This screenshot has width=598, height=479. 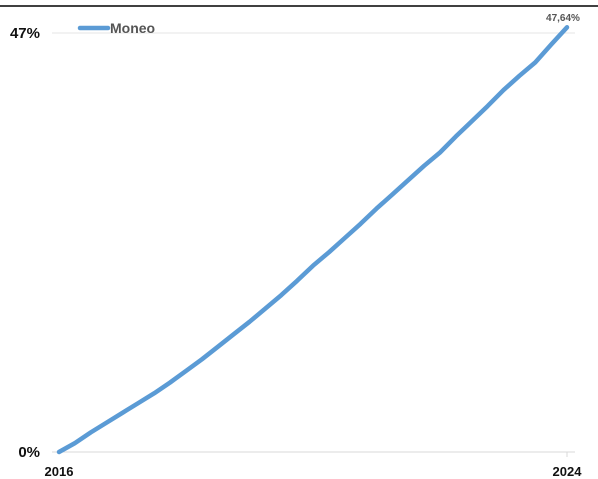 I want to click on y-tick-label-top: 47%, so click(x=25, y=33).